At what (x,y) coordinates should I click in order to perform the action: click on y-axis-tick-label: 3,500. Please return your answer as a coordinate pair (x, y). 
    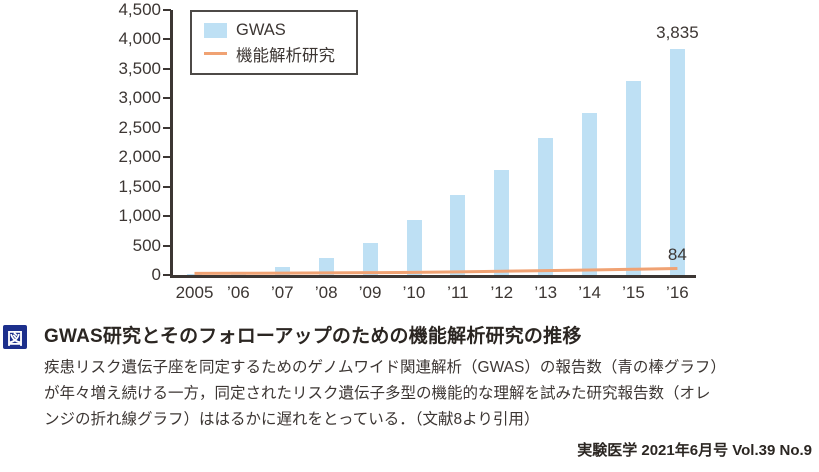
    Looking at the image, I should click on (139, 68).